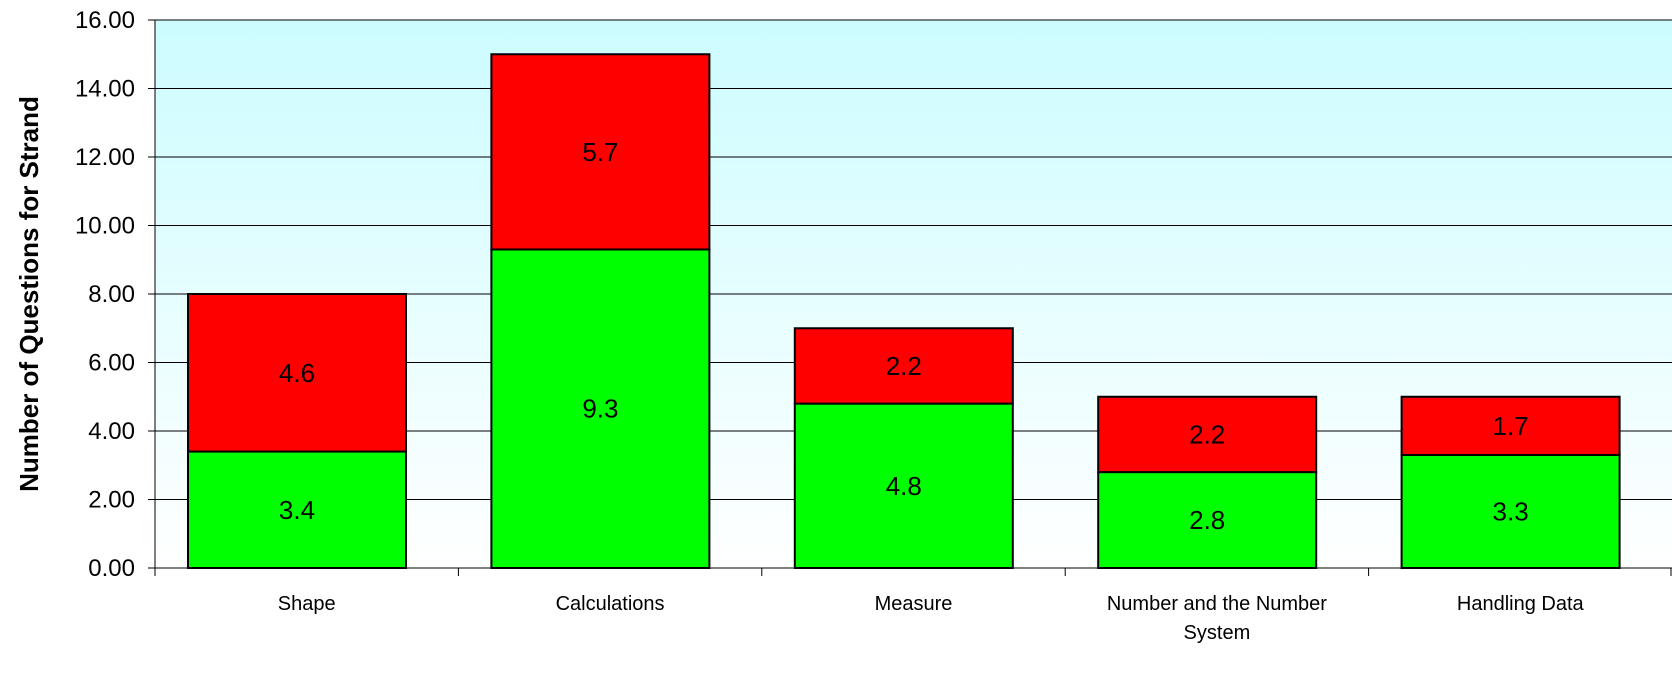  What do you see at coordinates (610, 604) in the screenshot?
I see `category-label: Calculations` at bounding box center [610, 604].